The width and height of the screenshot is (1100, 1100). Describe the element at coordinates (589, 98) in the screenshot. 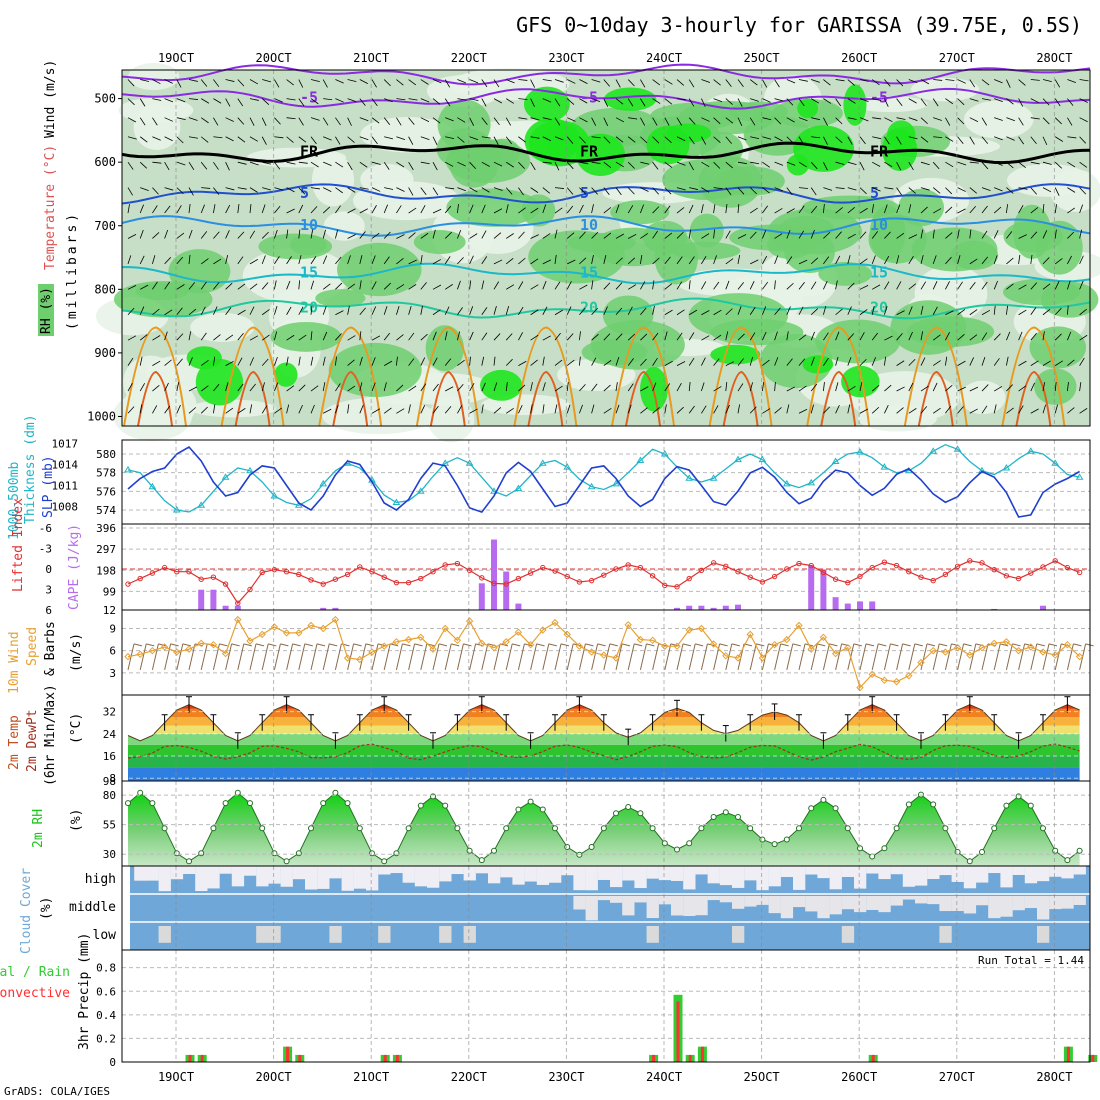

I see `isotherm-label: -5` at that location.